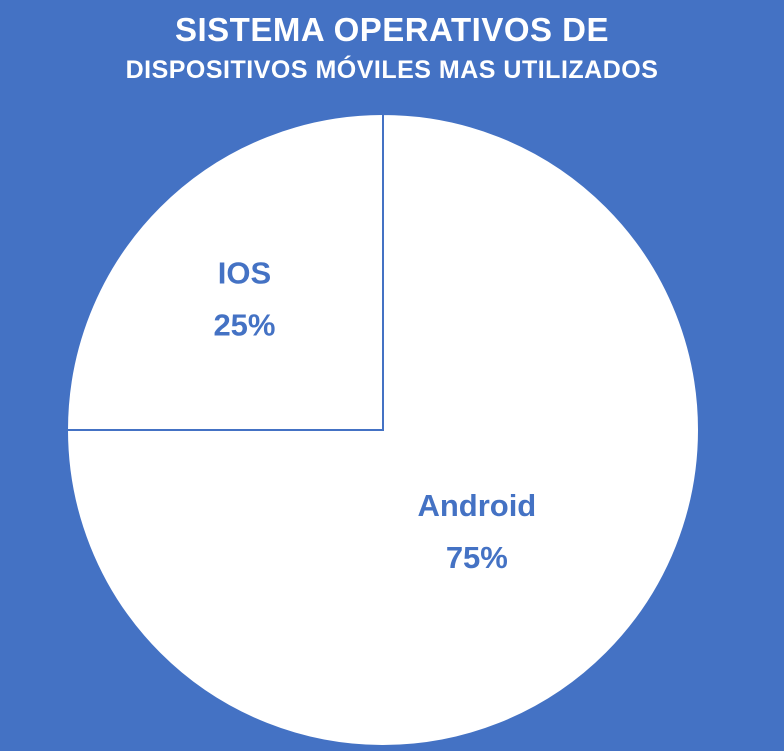 This screenshot has height=751, width=784. What do you see at coordinates (392, 70) in the screenshot?
I see `chart-subtitle: DISPOSITIVOS MÓVILES MAS UTILIZADOS` at bounding box center [392, 70].